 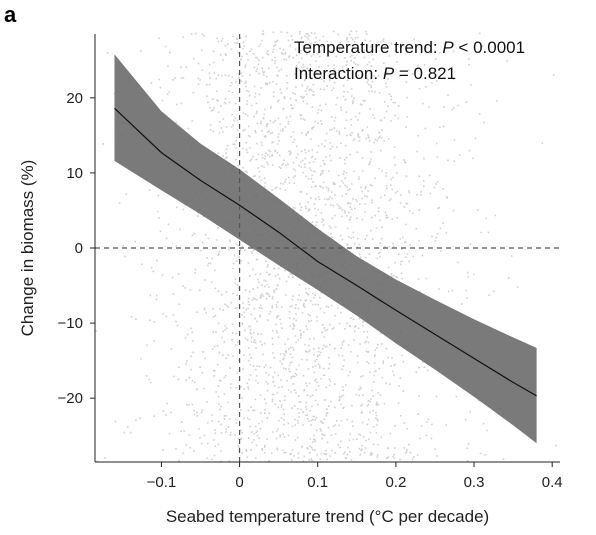 I want to click on y-tick-label: 0, so click(x=79, y=248).